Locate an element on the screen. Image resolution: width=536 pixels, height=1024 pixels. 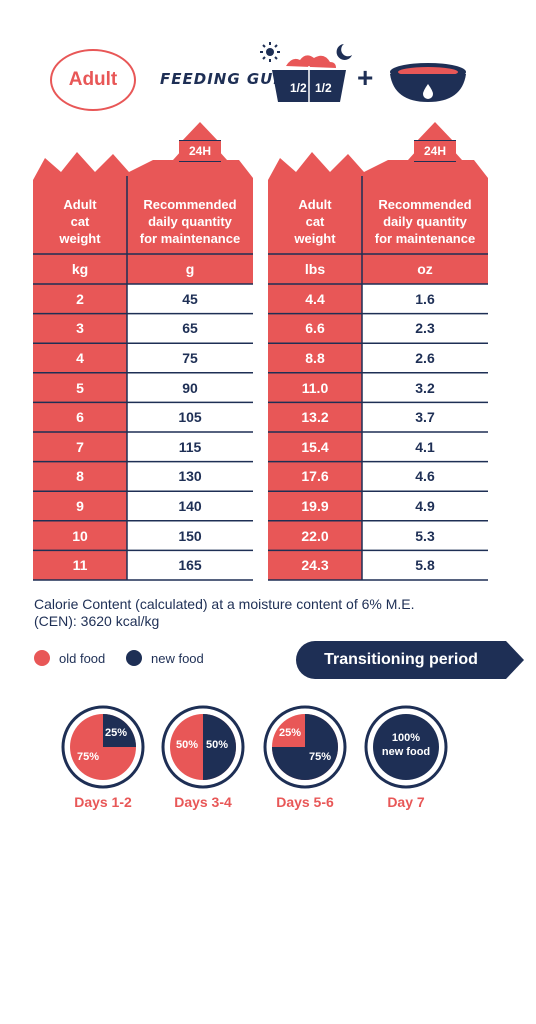
badge-label: Adult is located at coordinates (93, 79).